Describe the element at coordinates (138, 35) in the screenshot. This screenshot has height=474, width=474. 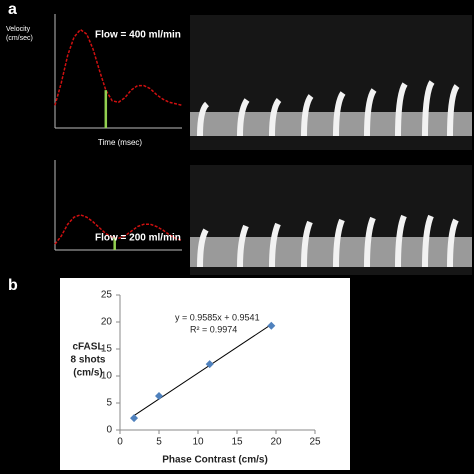
I see `annotation: Flow = 400 ml/min` at that location.